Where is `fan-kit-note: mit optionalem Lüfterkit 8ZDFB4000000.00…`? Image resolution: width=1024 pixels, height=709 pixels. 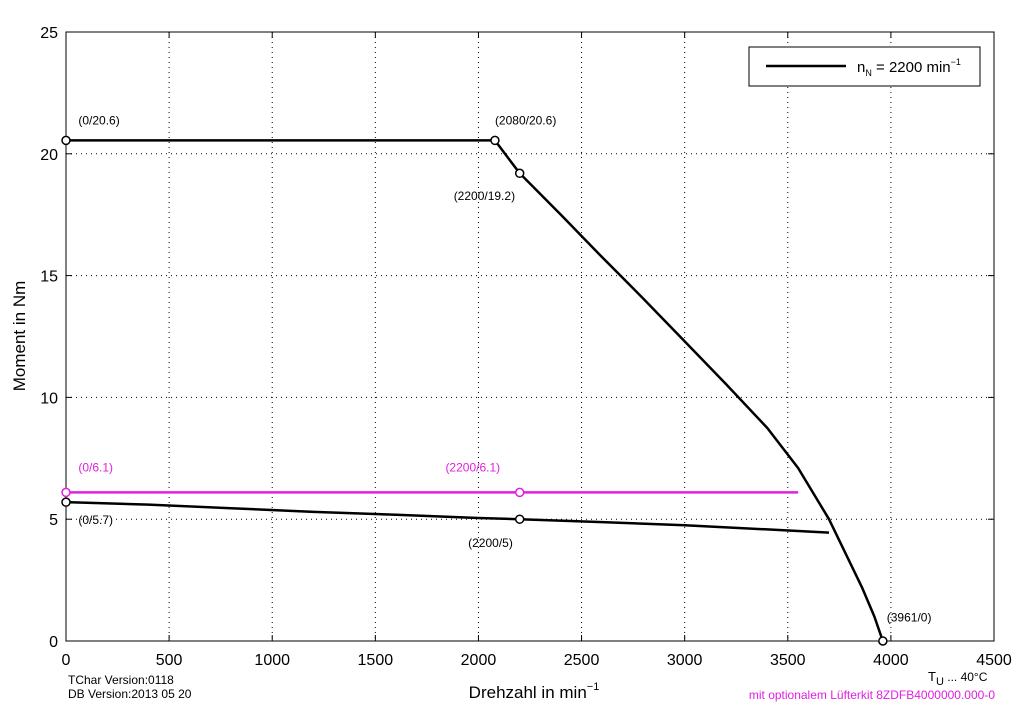 fan-kit-note: mit optionalem Lüfterkit 8ZDFB4000000.00… is located at coordinates (872, 695).